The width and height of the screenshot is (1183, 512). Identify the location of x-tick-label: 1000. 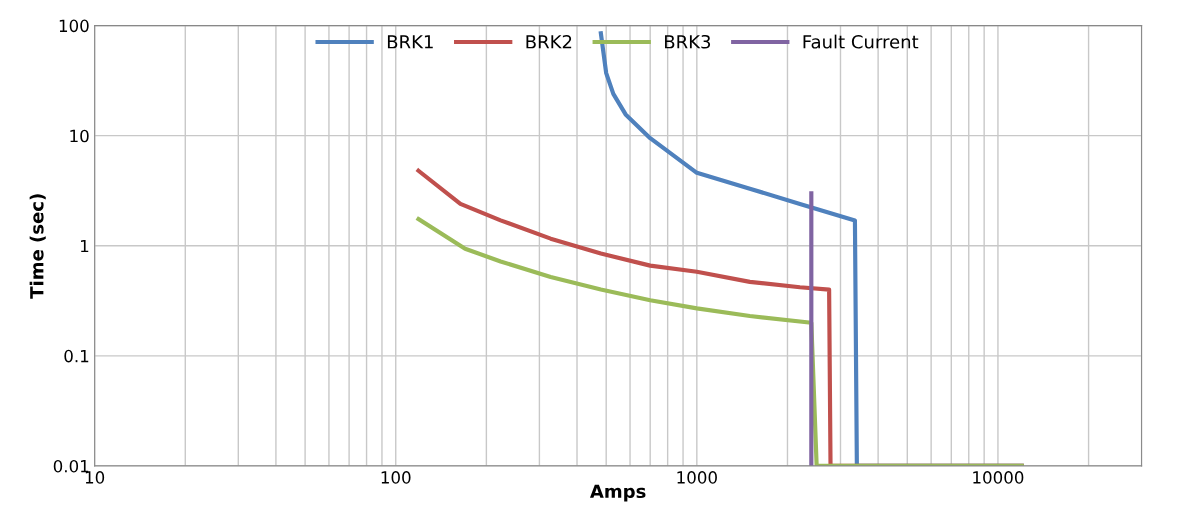
(697, 477).